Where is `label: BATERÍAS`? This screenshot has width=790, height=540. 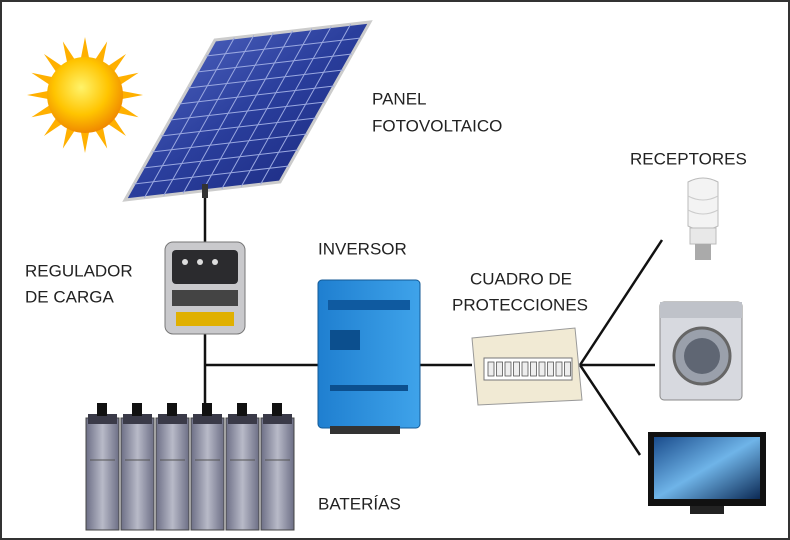
label: BATERÍAS is located at coordinates (359, 503).